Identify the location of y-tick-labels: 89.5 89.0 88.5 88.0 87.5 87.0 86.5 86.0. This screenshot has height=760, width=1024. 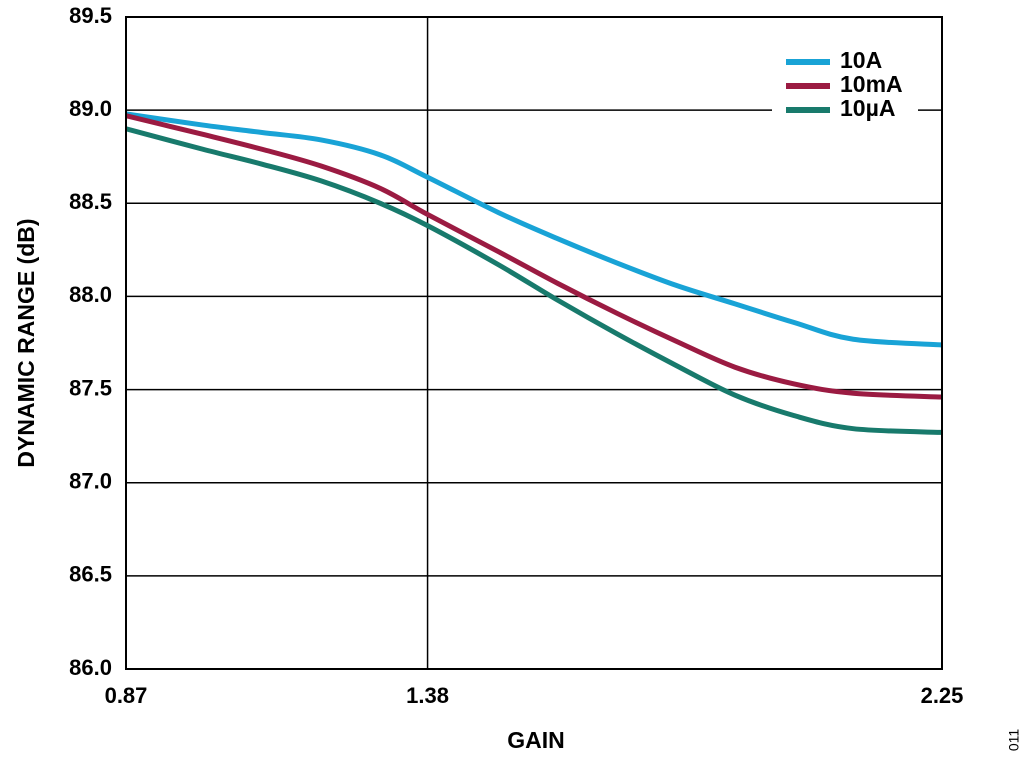
(90, 341).